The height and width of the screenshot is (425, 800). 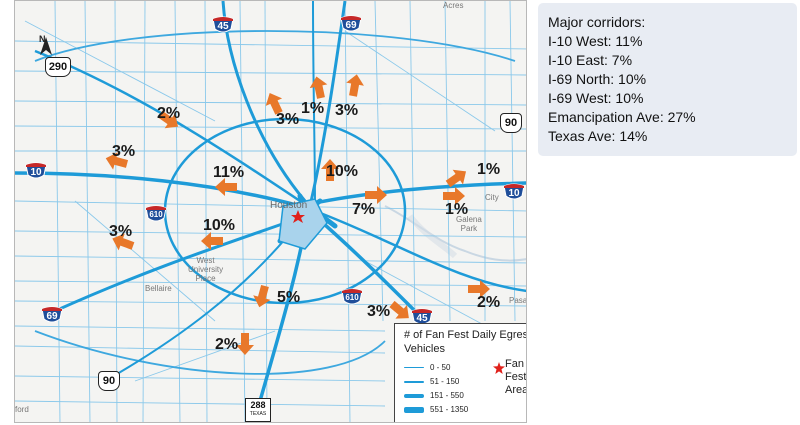 What do you see at coordinates (492, 197) in the screenshot?
I see `place-city: City` at bounding box center [492, 197].